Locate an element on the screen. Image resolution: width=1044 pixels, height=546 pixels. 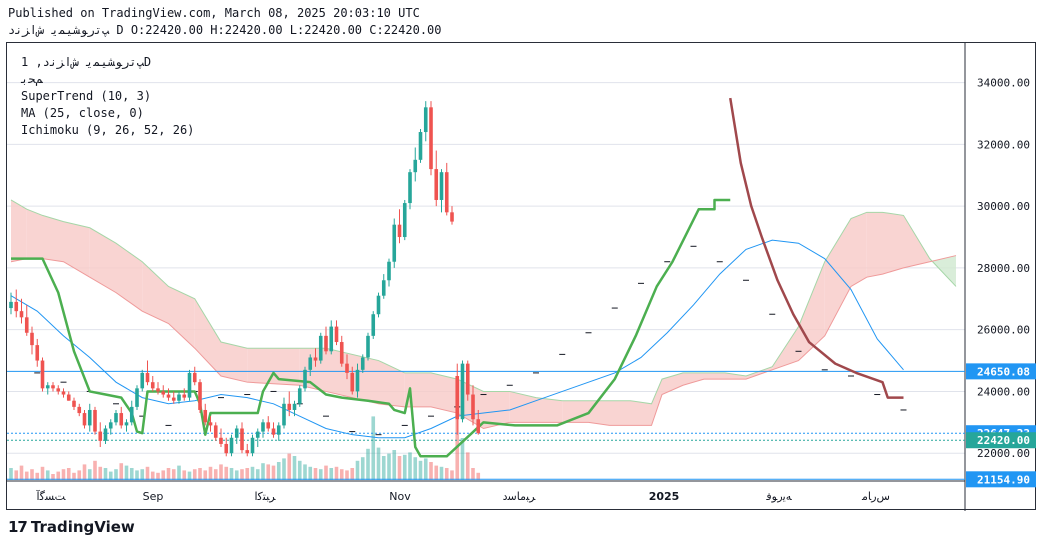
supertrend-down-line is located at coordinates (816, 248).